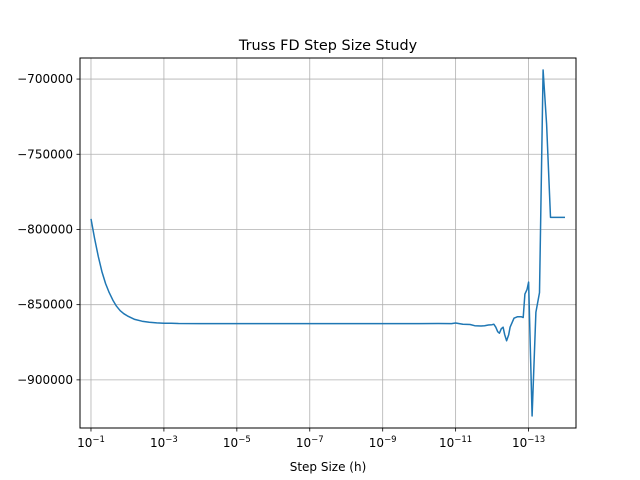  What do you see at coordinates (455, 442) in the screenshot?
I see `x-tick-label: 10⁻¹¹` at bounding box center [455, 442].